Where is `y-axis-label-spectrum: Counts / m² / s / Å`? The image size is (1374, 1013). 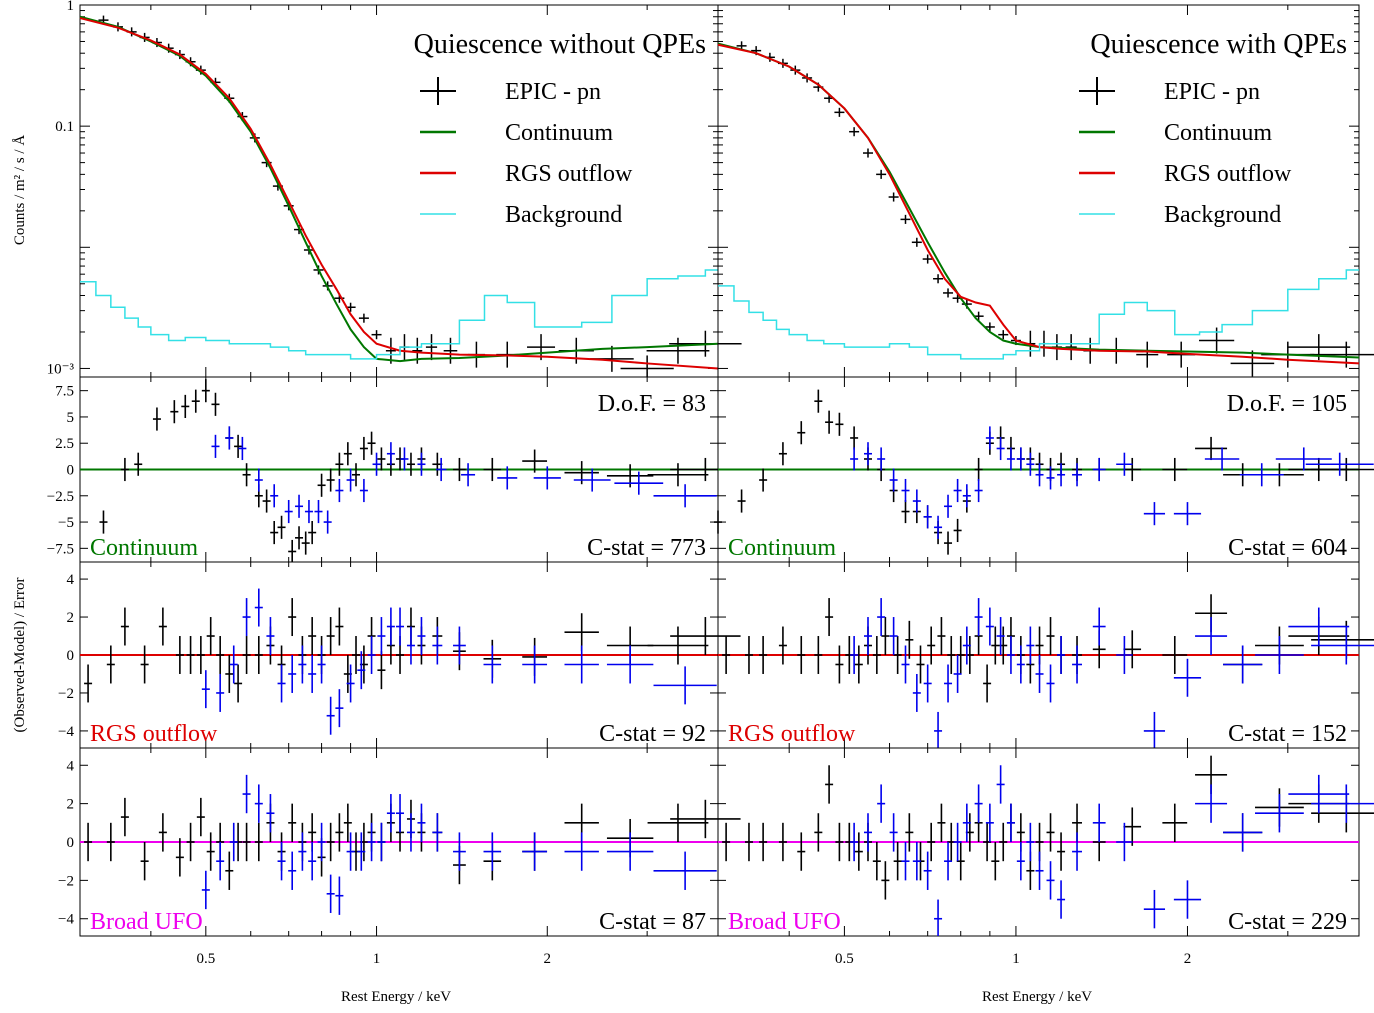
y-axis-label-spectrum: Counts / m² / s / Å is located at coordinates (20, 190).